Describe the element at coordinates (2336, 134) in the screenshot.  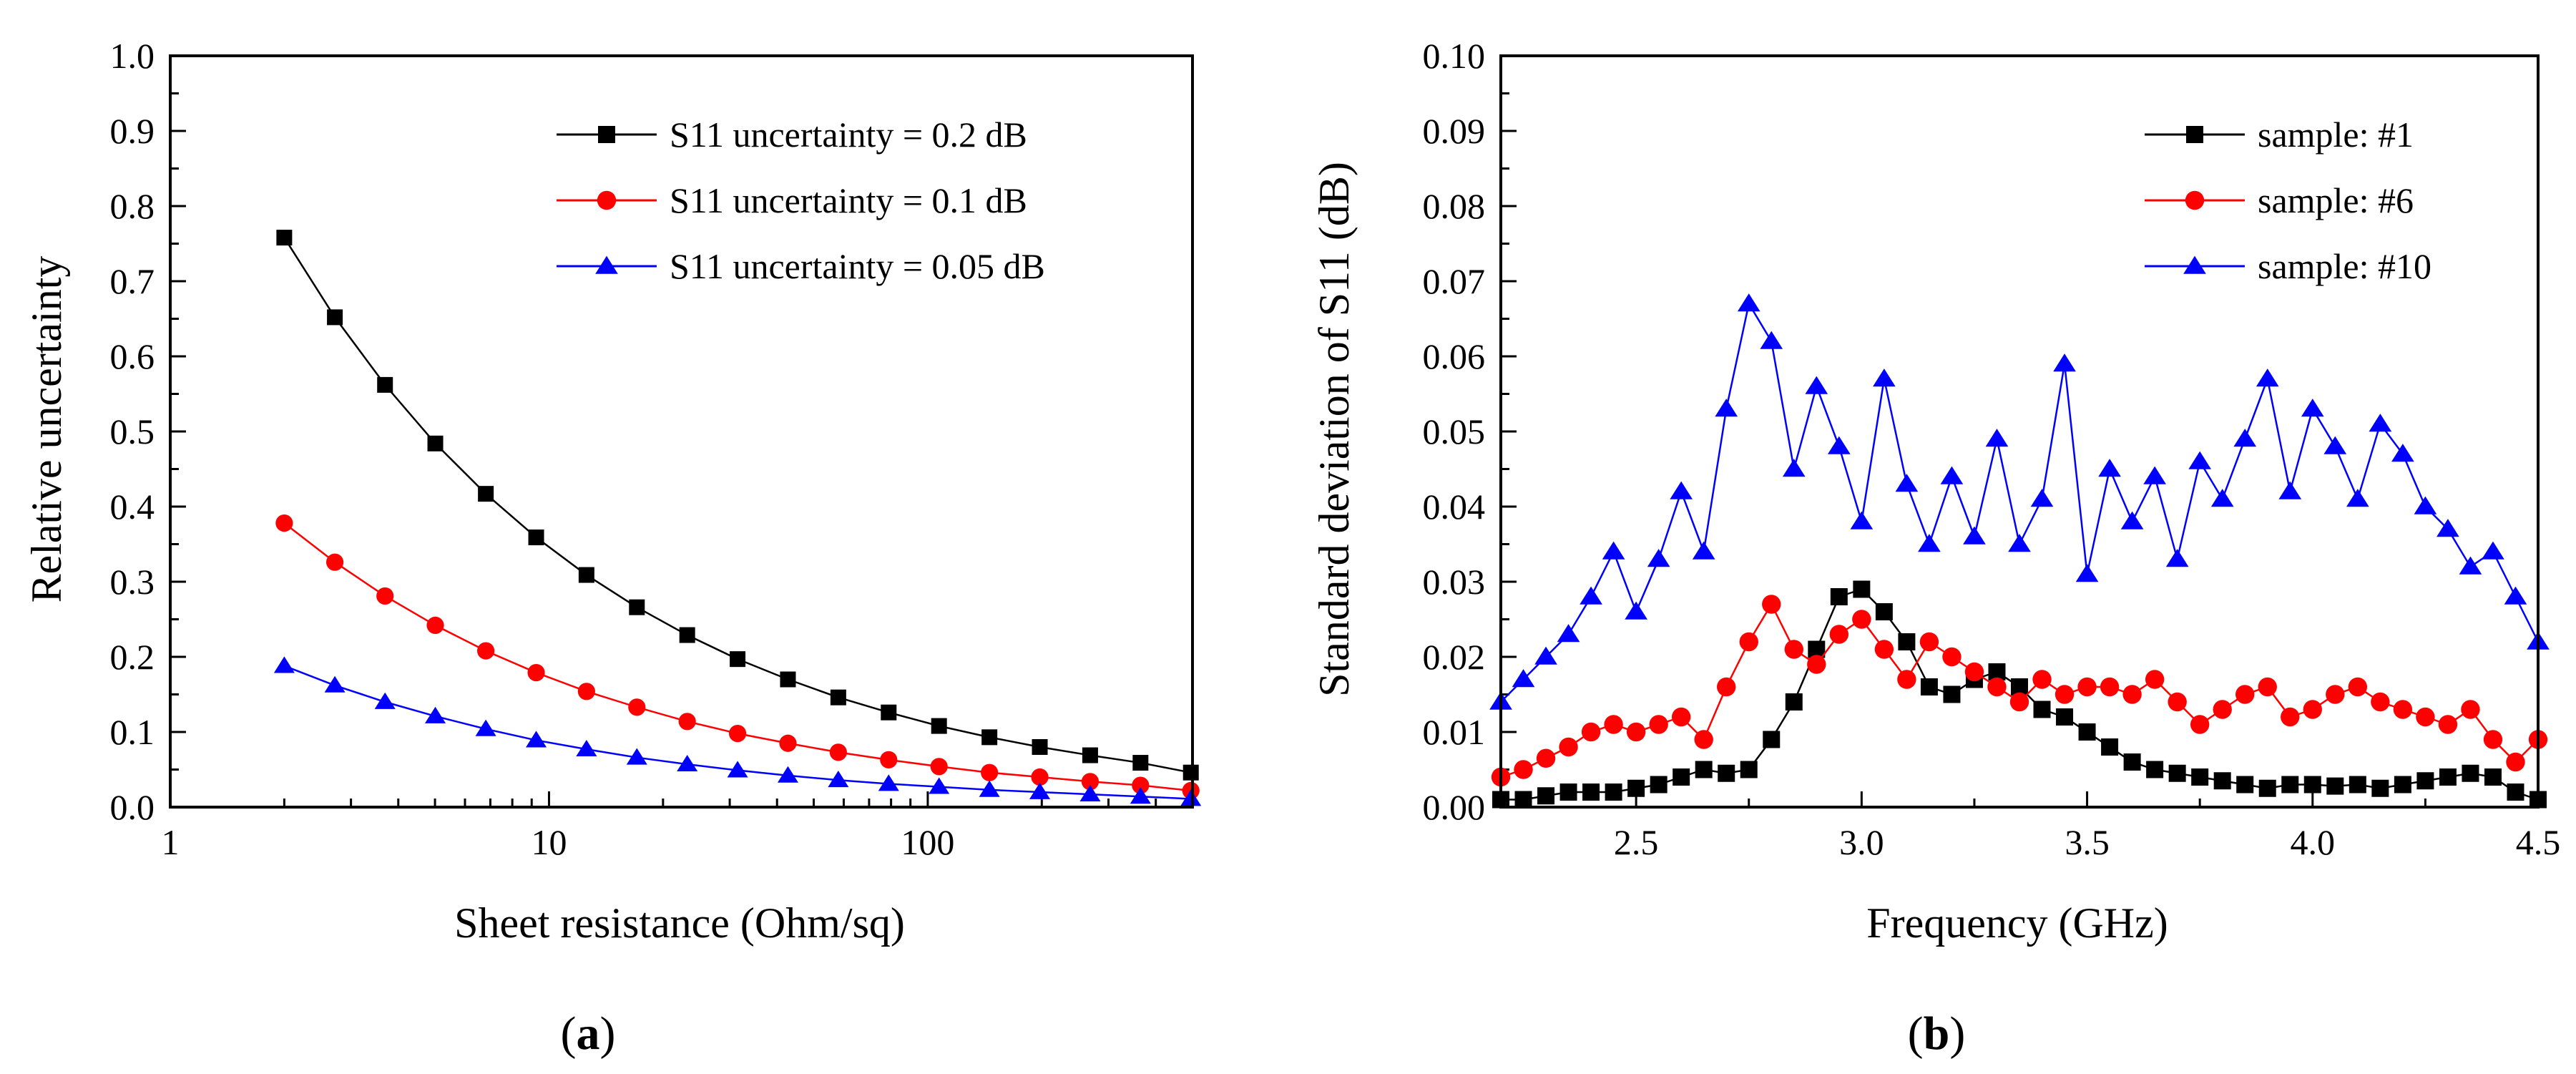
I see `b-legend-label: sample: #1` at that location.